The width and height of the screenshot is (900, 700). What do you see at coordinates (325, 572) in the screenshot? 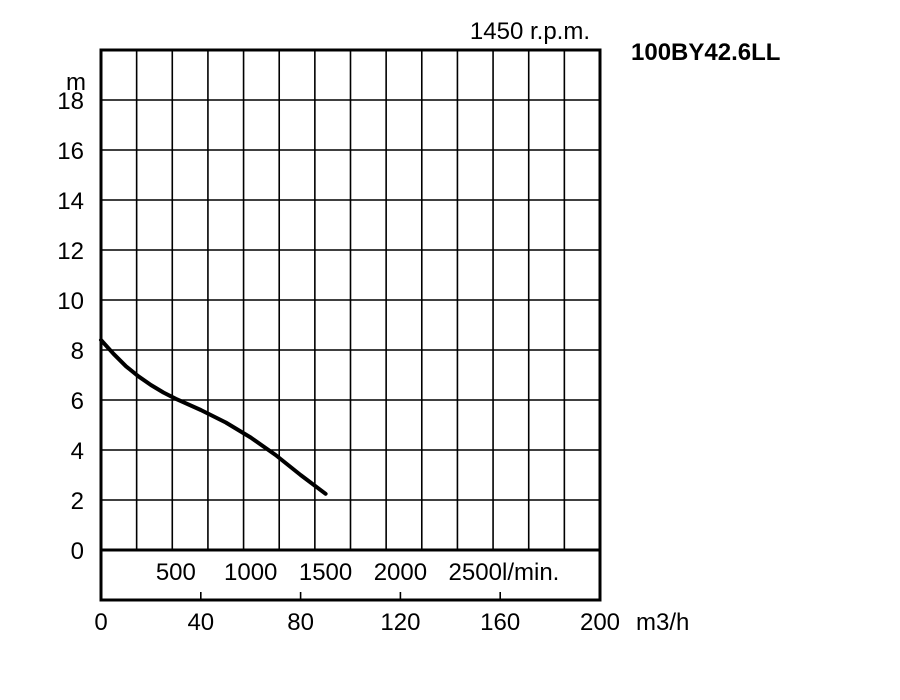
I see `lpm-tick-label: 1500` at bounding box center [325, 572].